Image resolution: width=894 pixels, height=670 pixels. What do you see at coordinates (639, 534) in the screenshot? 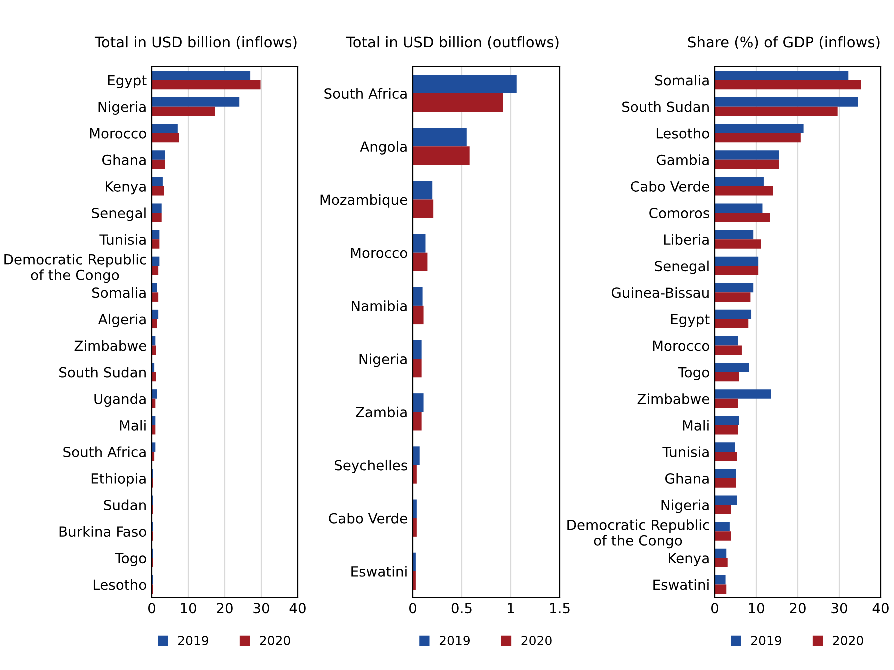
I see `y-tick-label: Democratic Republic of the Congo` at bounding box center [639, 534].